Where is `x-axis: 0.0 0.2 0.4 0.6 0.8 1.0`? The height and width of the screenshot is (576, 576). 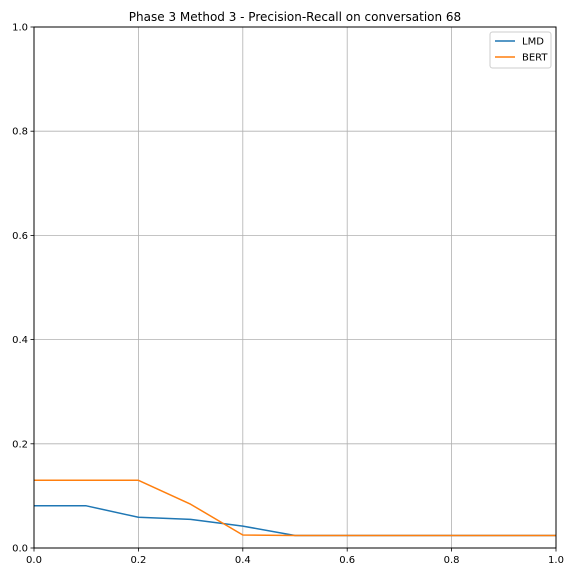
x-axis: 0.0 0.2 0.4 0.6 0.8 1.0 is located at coordinates (295, 557).